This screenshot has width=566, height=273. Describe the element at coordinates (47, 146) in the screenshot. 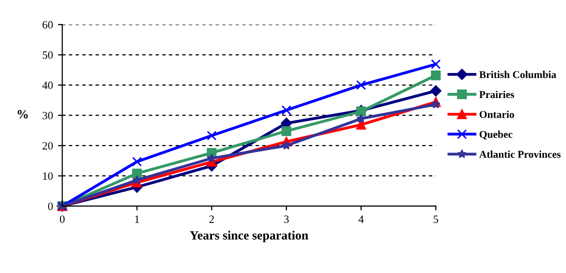

I see `y-tick-label: 20` at that location.